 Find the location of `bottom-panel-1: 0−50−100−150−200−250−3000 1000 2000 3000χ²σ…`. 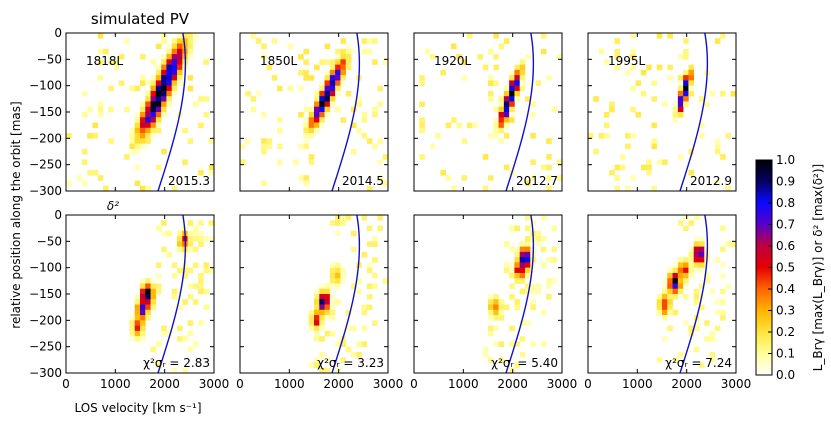

bottom-panel-1: 0−50−100−150−200−250−3000 1000 2000 3000χ²σ… is located at coordinates (129, 299).